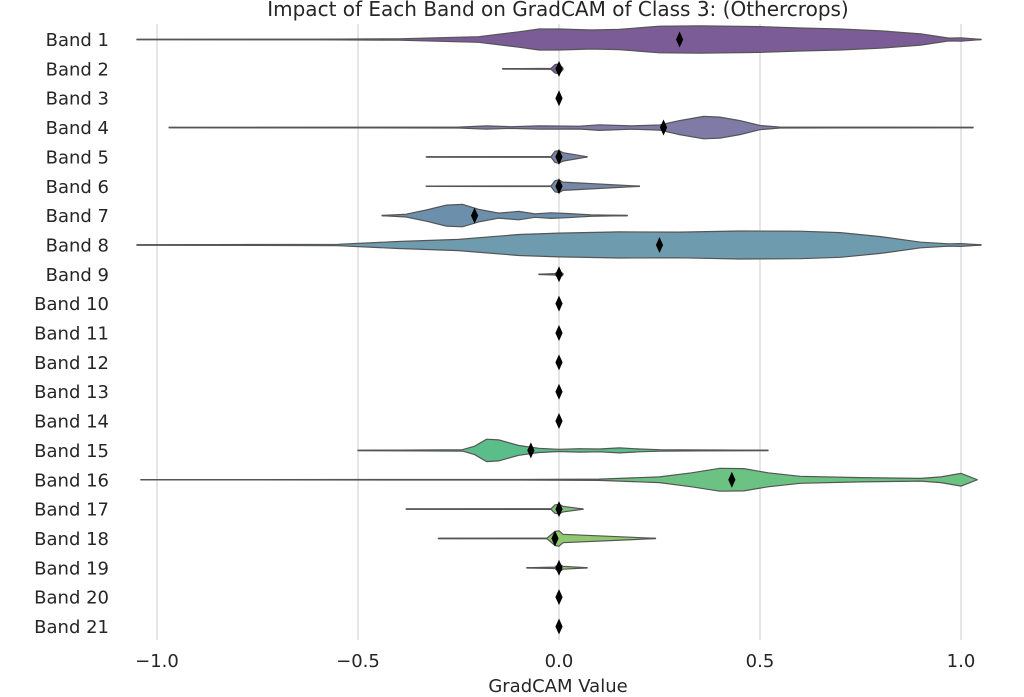  What do you see at coordinates (77, 157) in the screenshot?
I see `y-tick-label: Band 5` at bounding box center [77, 157].